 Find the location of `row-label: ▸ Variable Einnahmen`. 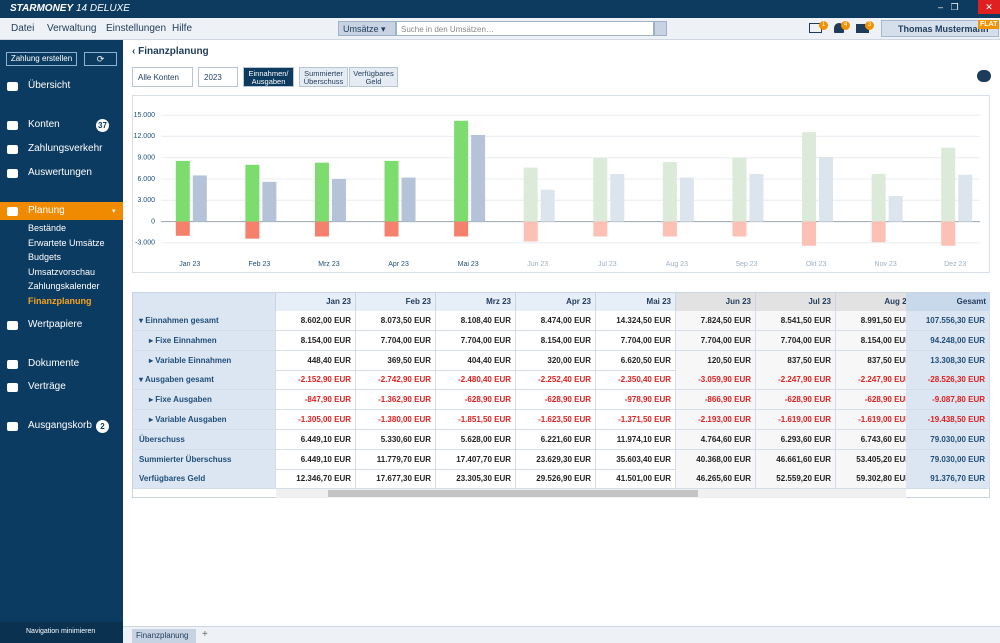

row-label: ▸ Variable Einnahmen is located at coordinates (204, 360).